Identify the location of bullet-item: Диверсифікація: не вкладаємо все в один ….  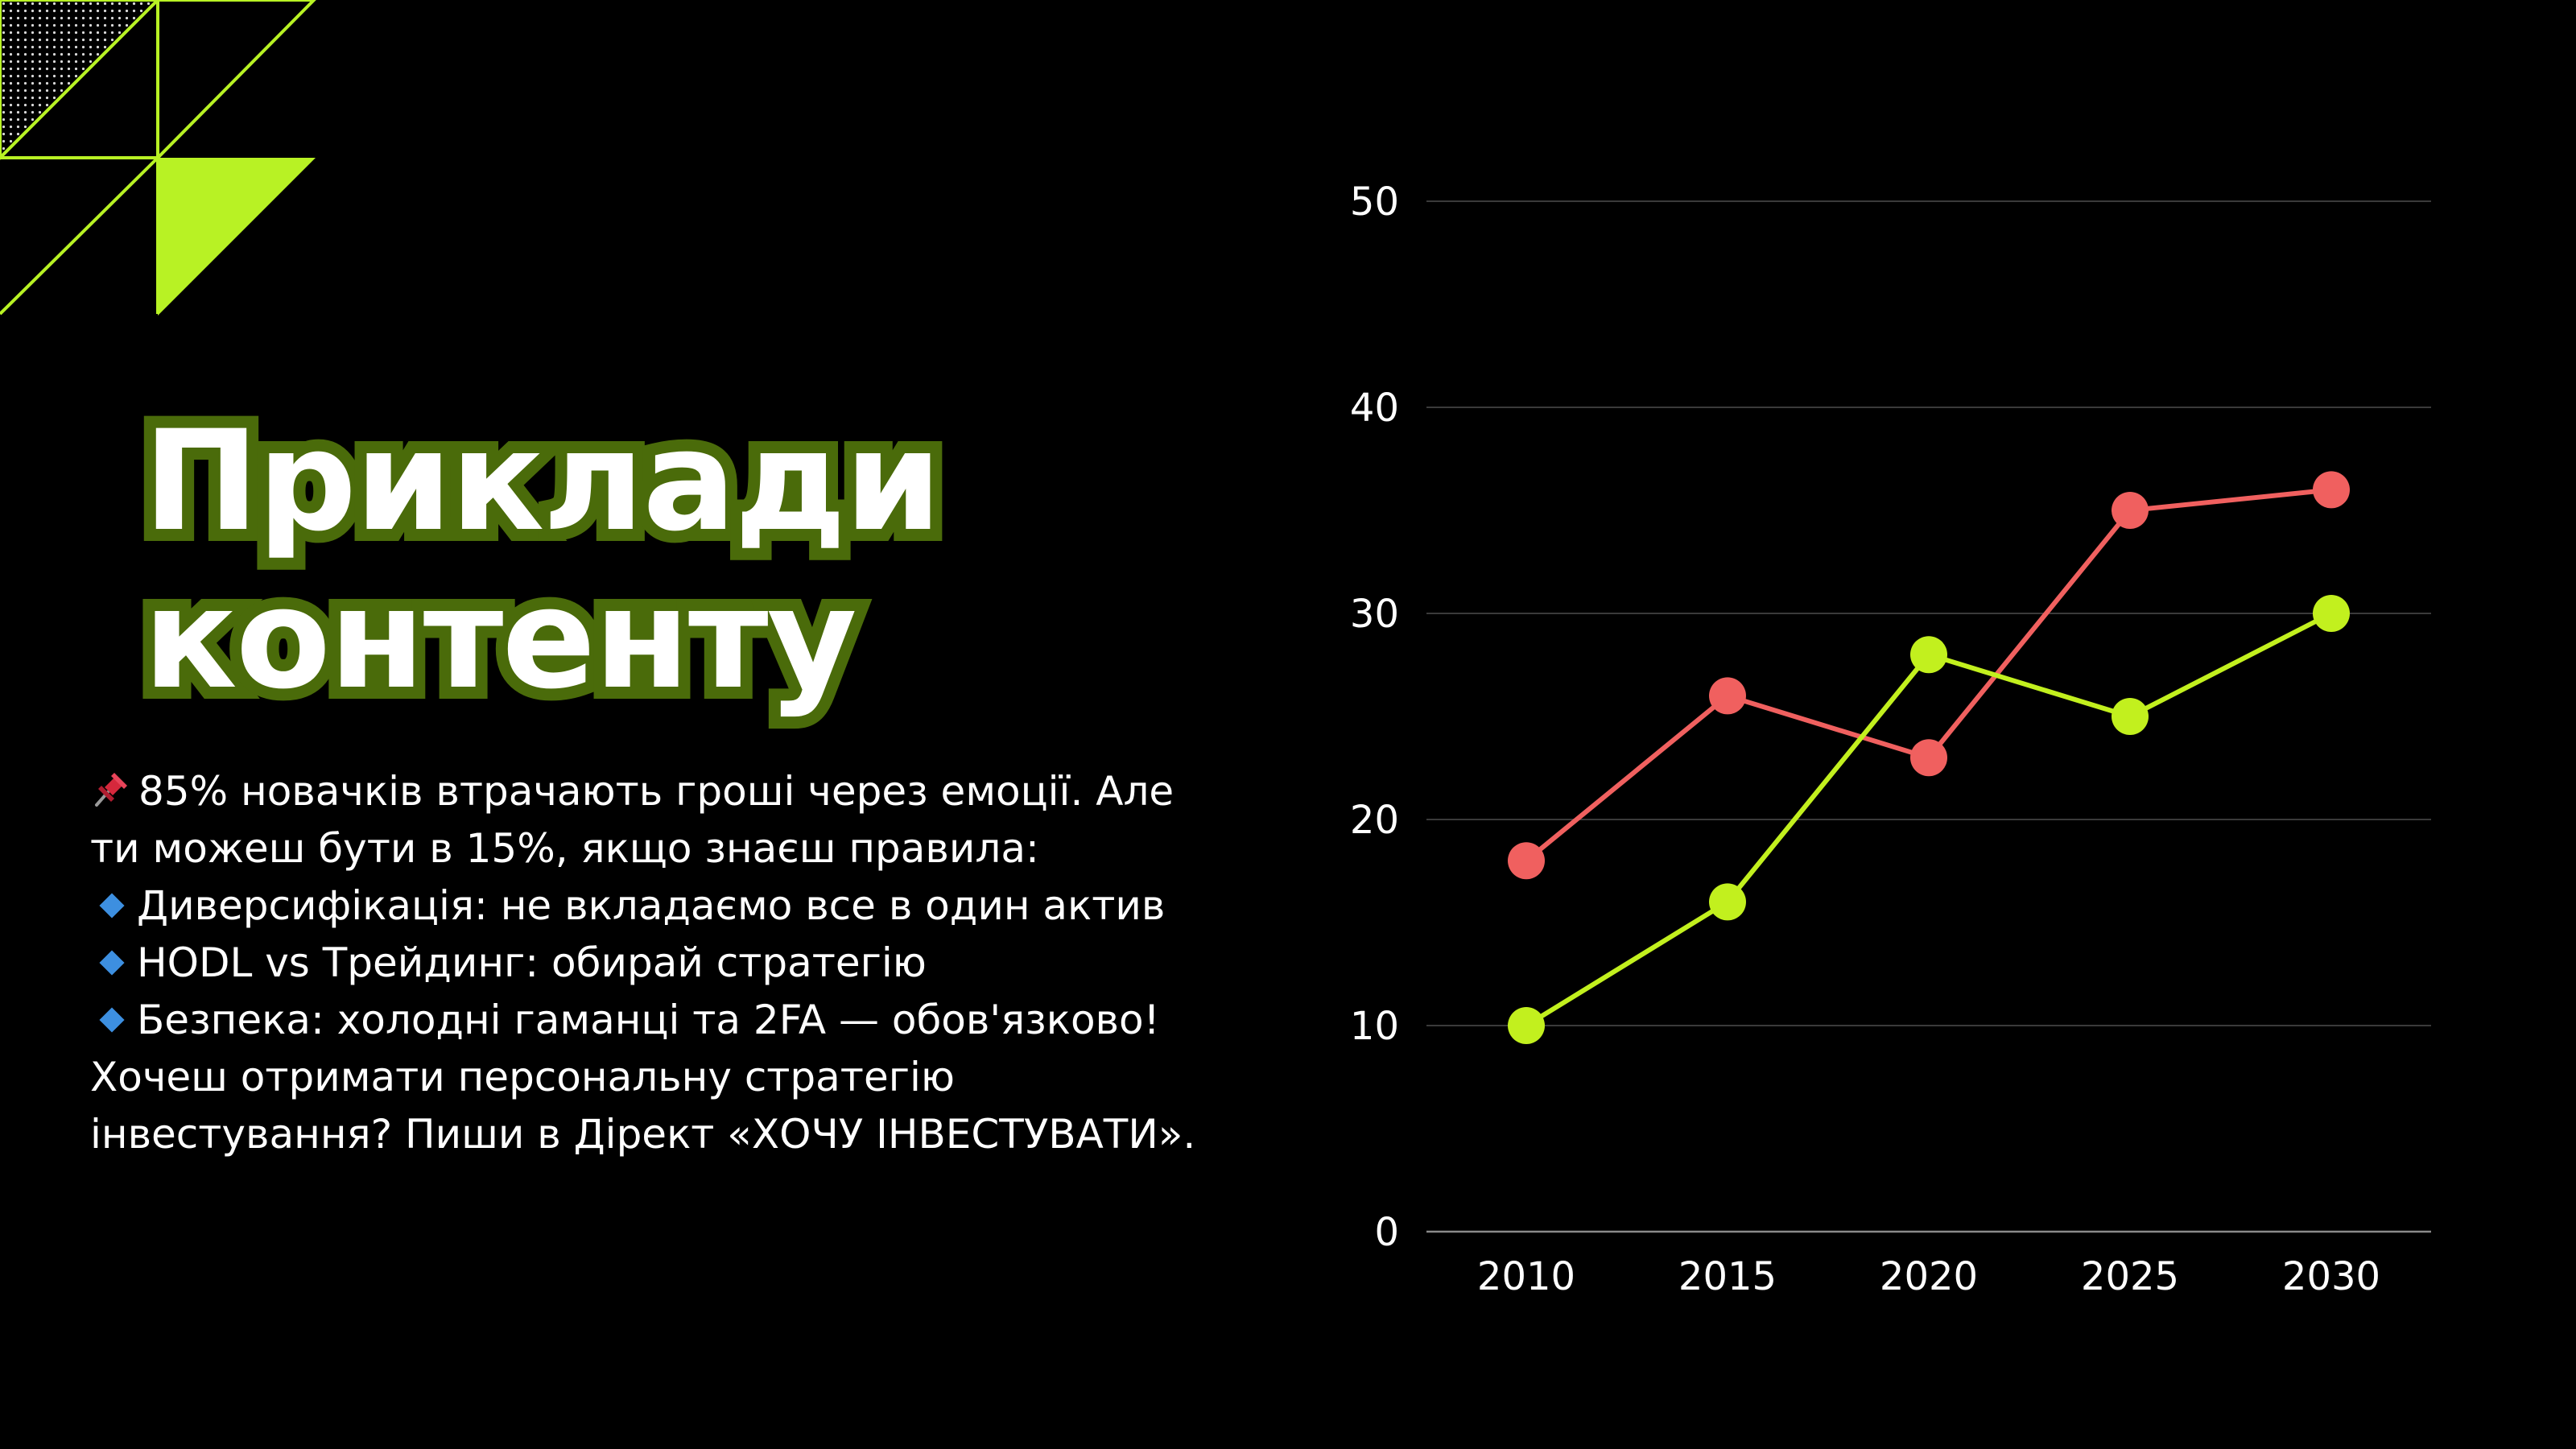
(686, 906).